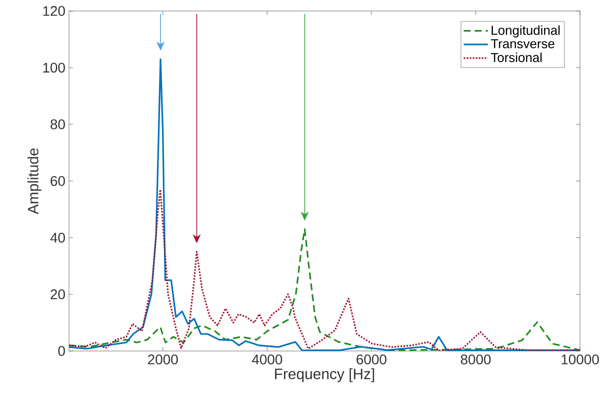  Describe the element at coordinates (475, 359) in the screenshot. I see `x-tick-label: 8000` at that location.